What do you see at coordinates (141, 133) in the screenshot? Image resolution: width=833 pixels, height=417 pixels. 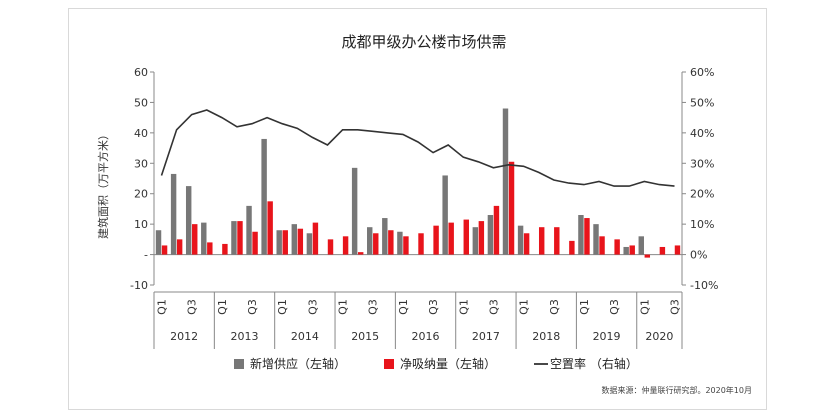 I see `y-tick-label: 40` at bounding box center [141, 133].